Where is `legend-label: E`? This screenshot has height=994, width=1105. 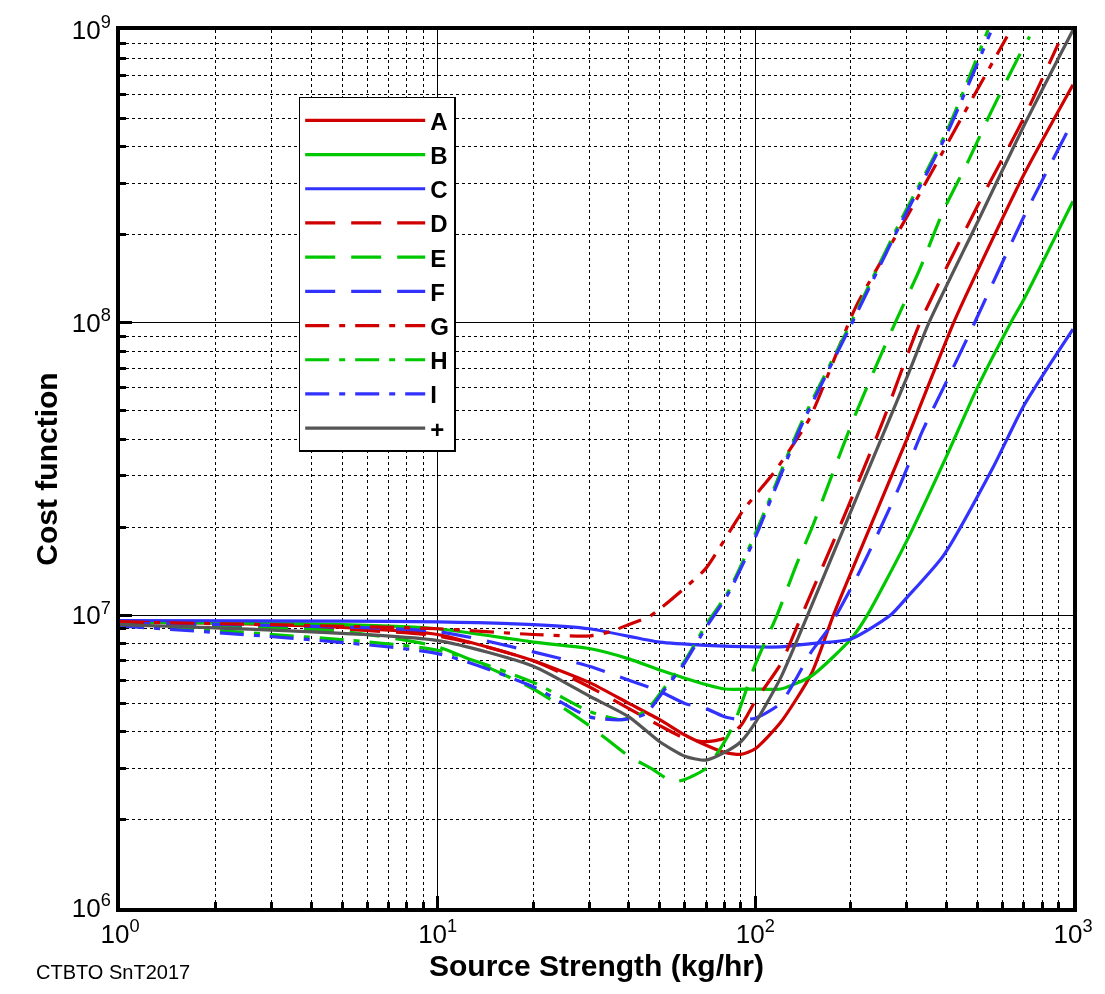
legend-label: E is located at coordinates (438, 258).